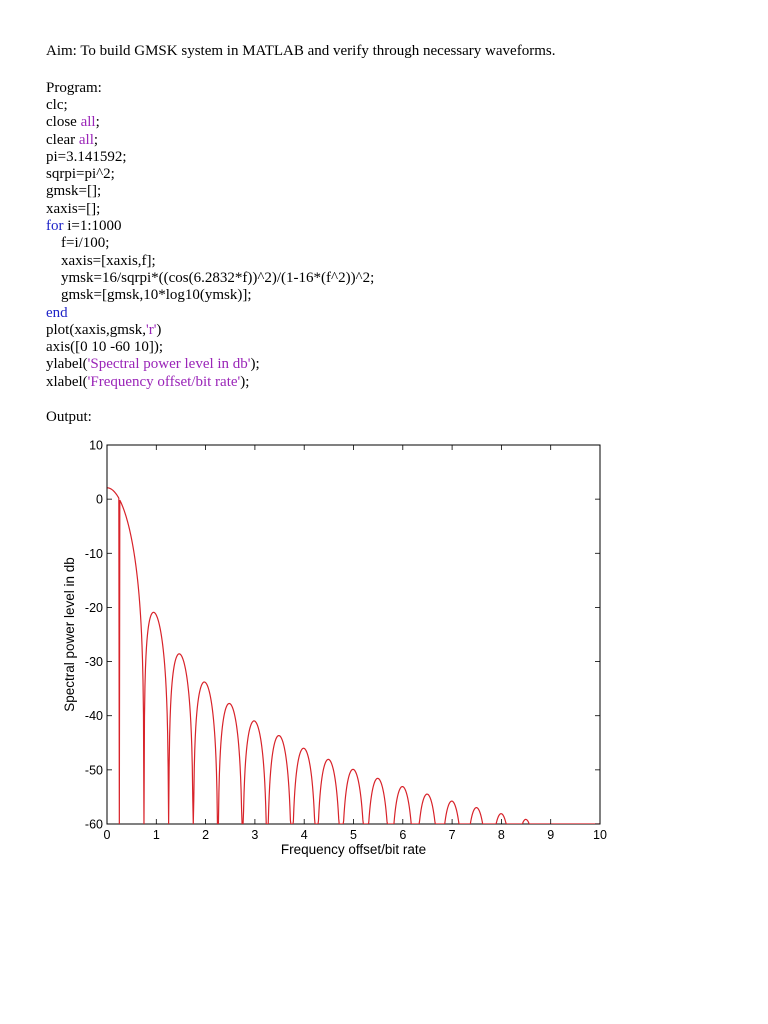  What do you see at coordinates (57, 105) in the screenshot?
I see `code-text: clc;` at bounding box center [57, 105].